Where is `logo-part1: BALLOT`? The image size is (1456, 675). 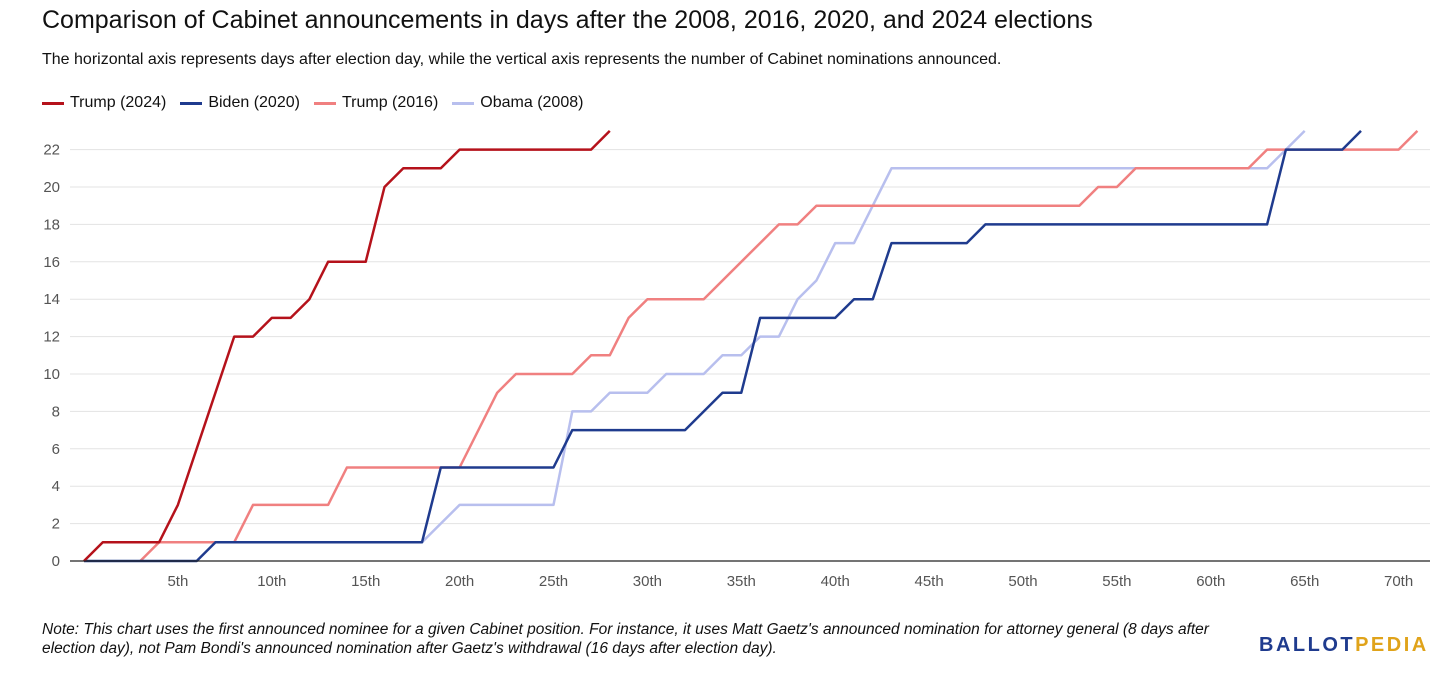
logo-part1: BALLOT is located at coordinates (1307, 645).